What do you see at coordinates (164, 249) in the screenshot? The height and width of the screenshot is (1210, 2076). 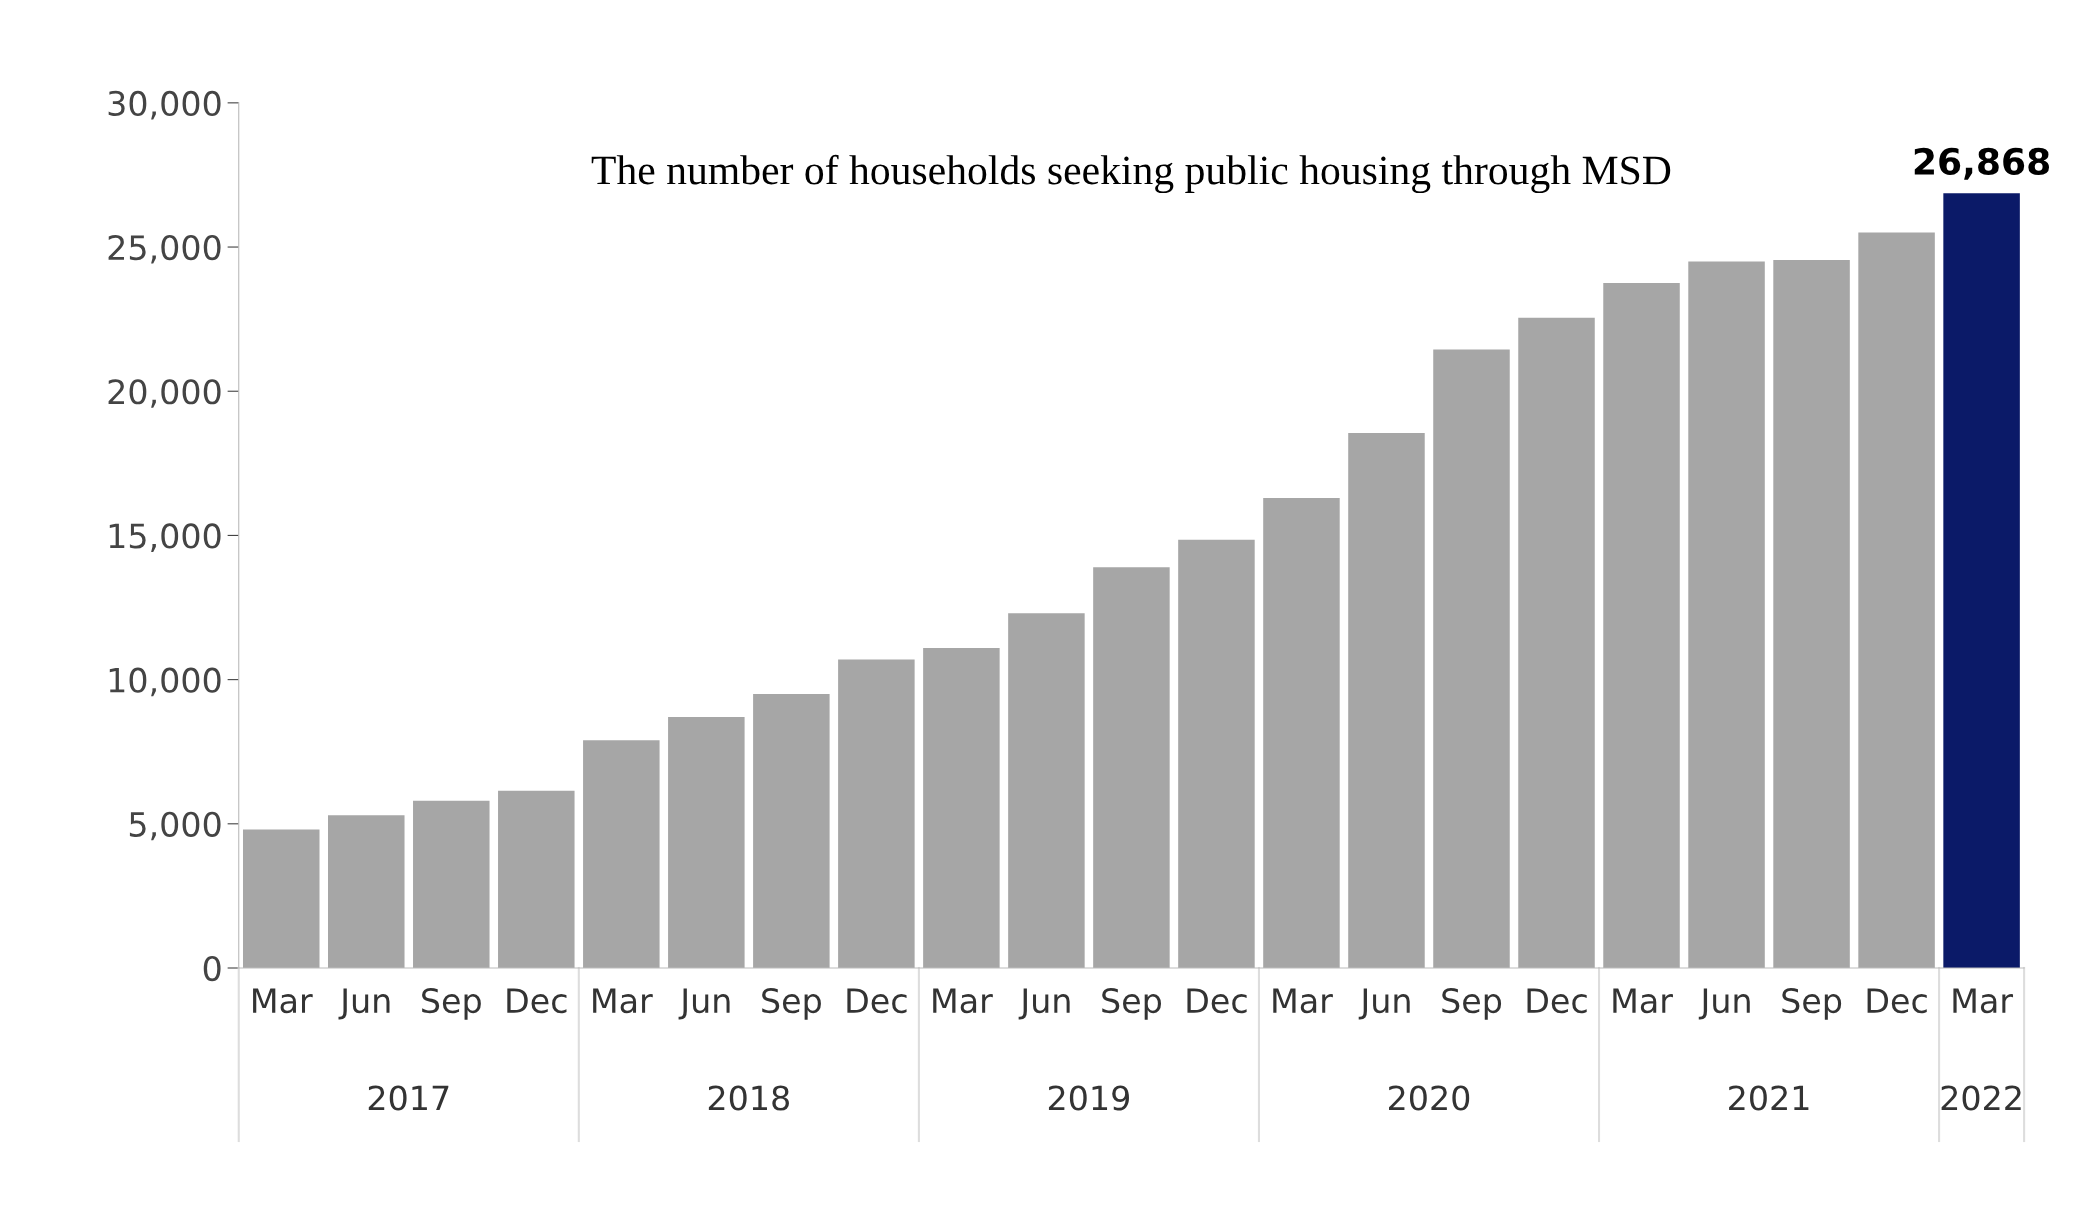 I see `y-tick-label: 25,000` at bounding box center [164, 249].